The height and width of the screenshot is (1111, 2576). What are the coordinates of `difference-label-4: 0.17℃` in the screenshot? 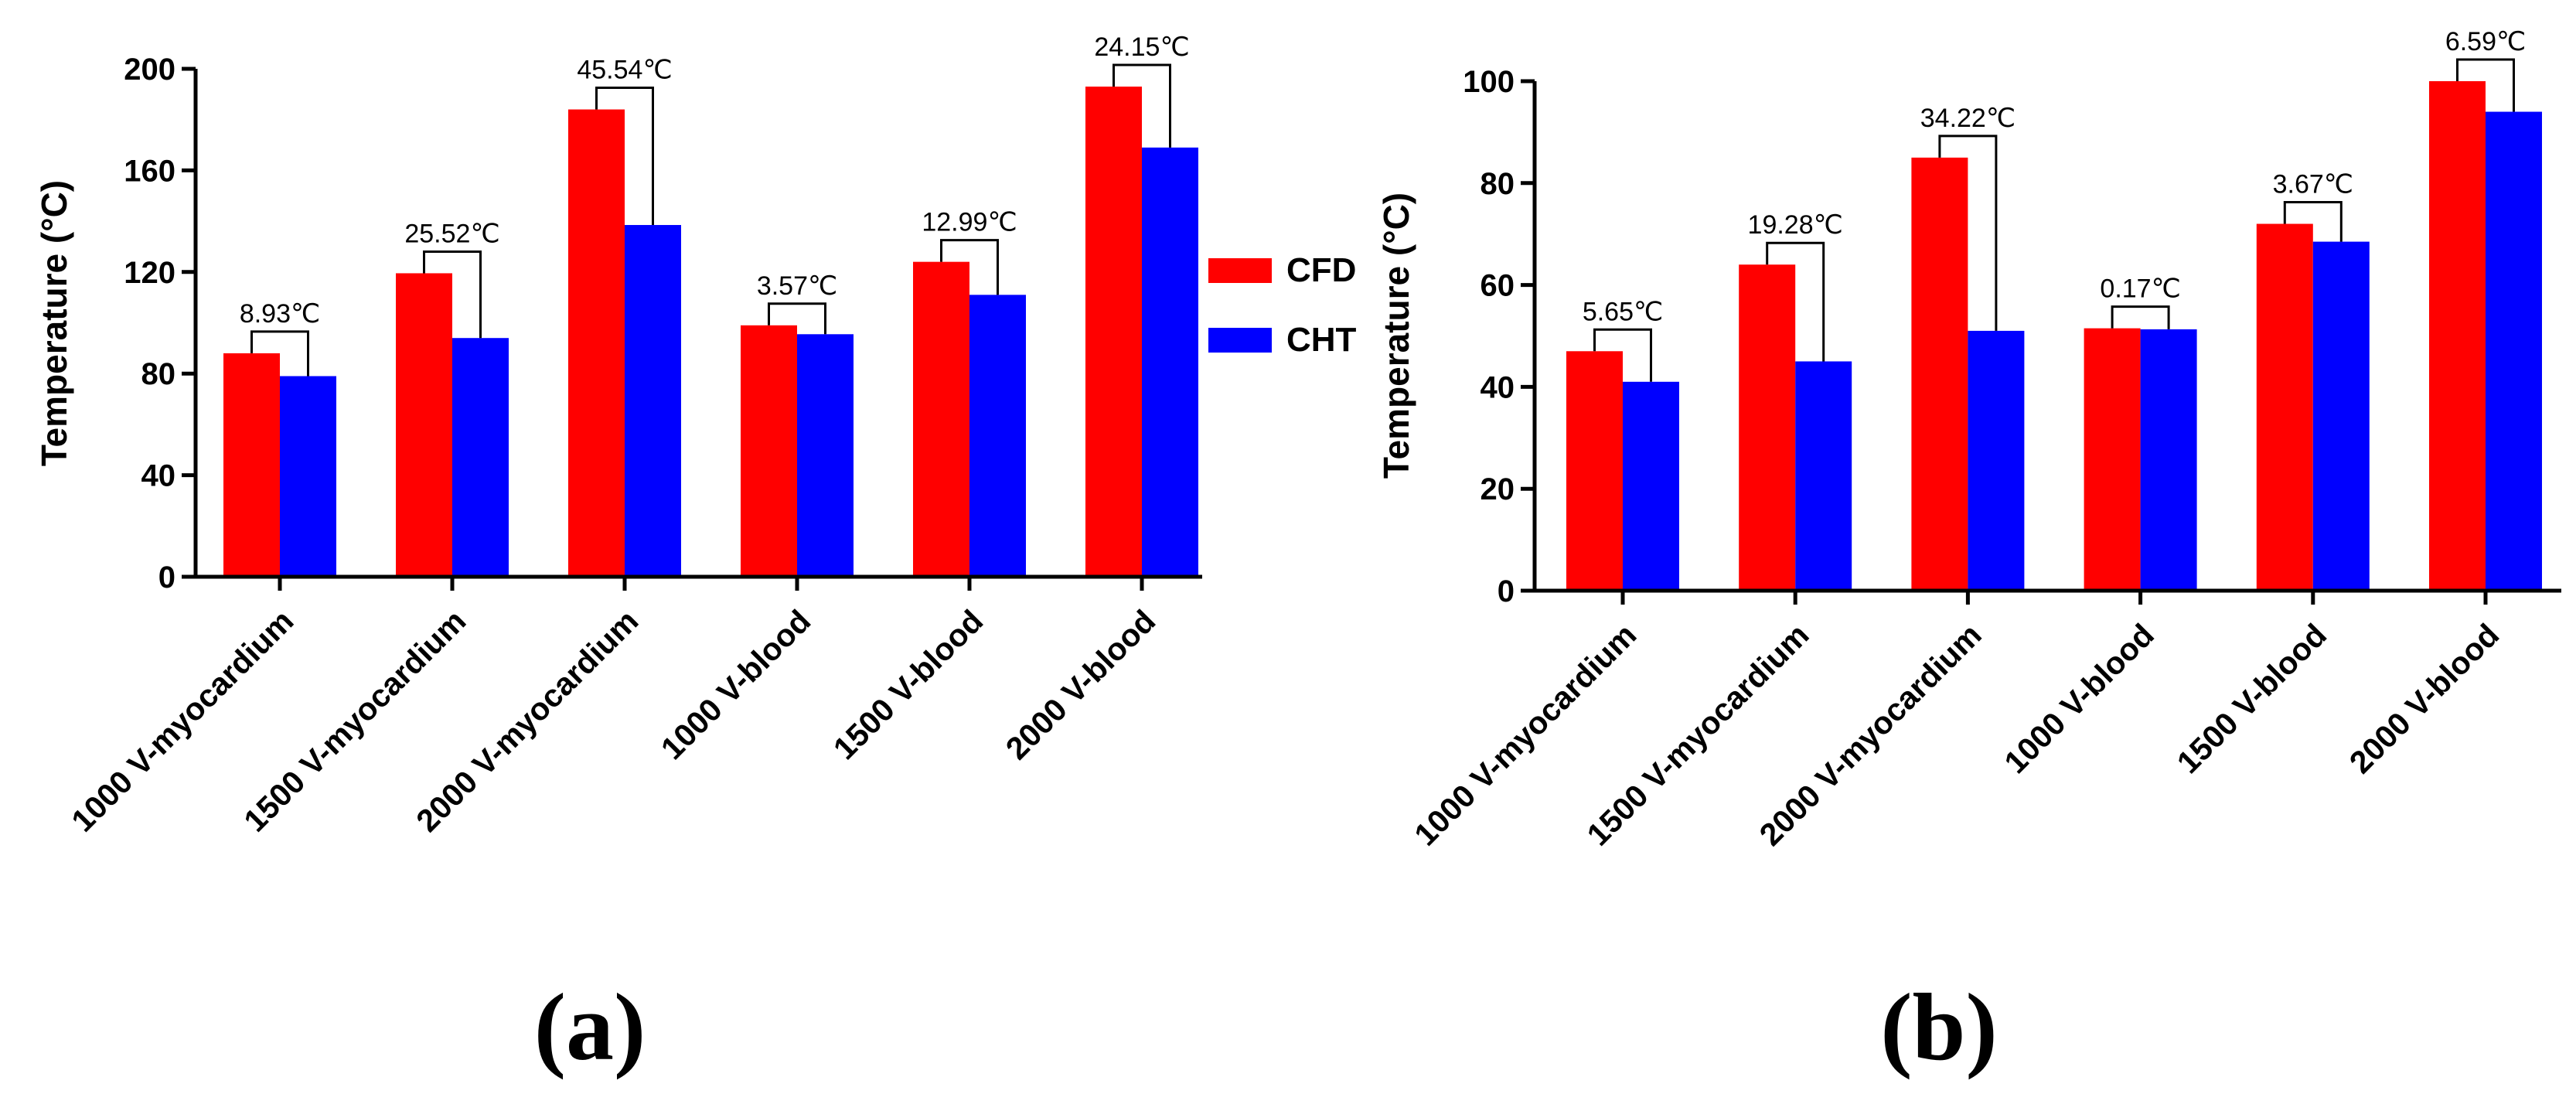 It's located at (2140, 289).